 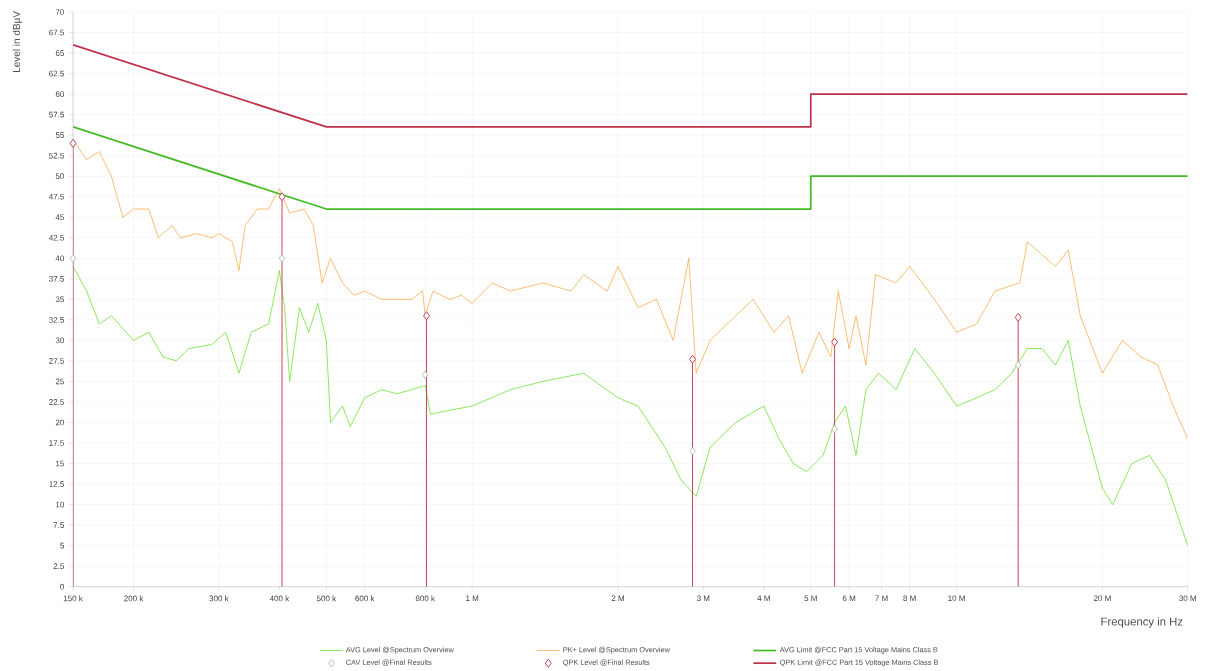 I want to click on x-tick-label: 200 k, so click(x=134, y=598).